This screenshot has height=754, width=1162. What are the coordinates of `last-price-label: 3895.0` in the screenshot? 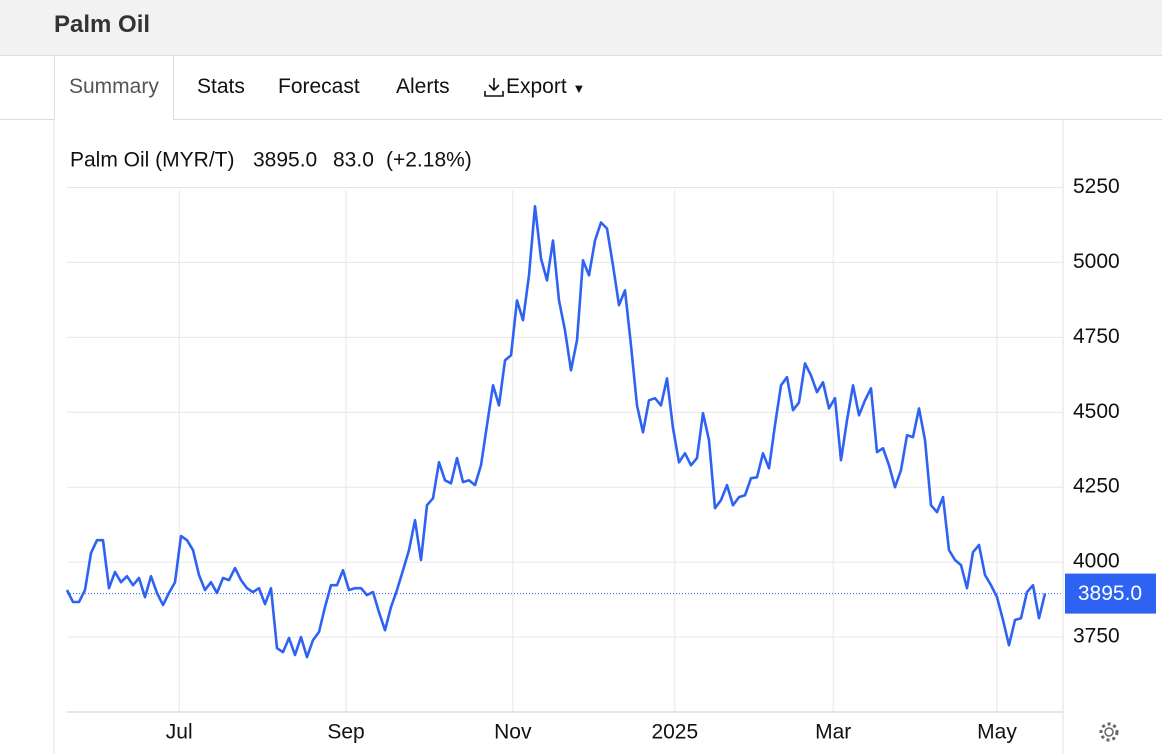 It's located at (1110, 593).